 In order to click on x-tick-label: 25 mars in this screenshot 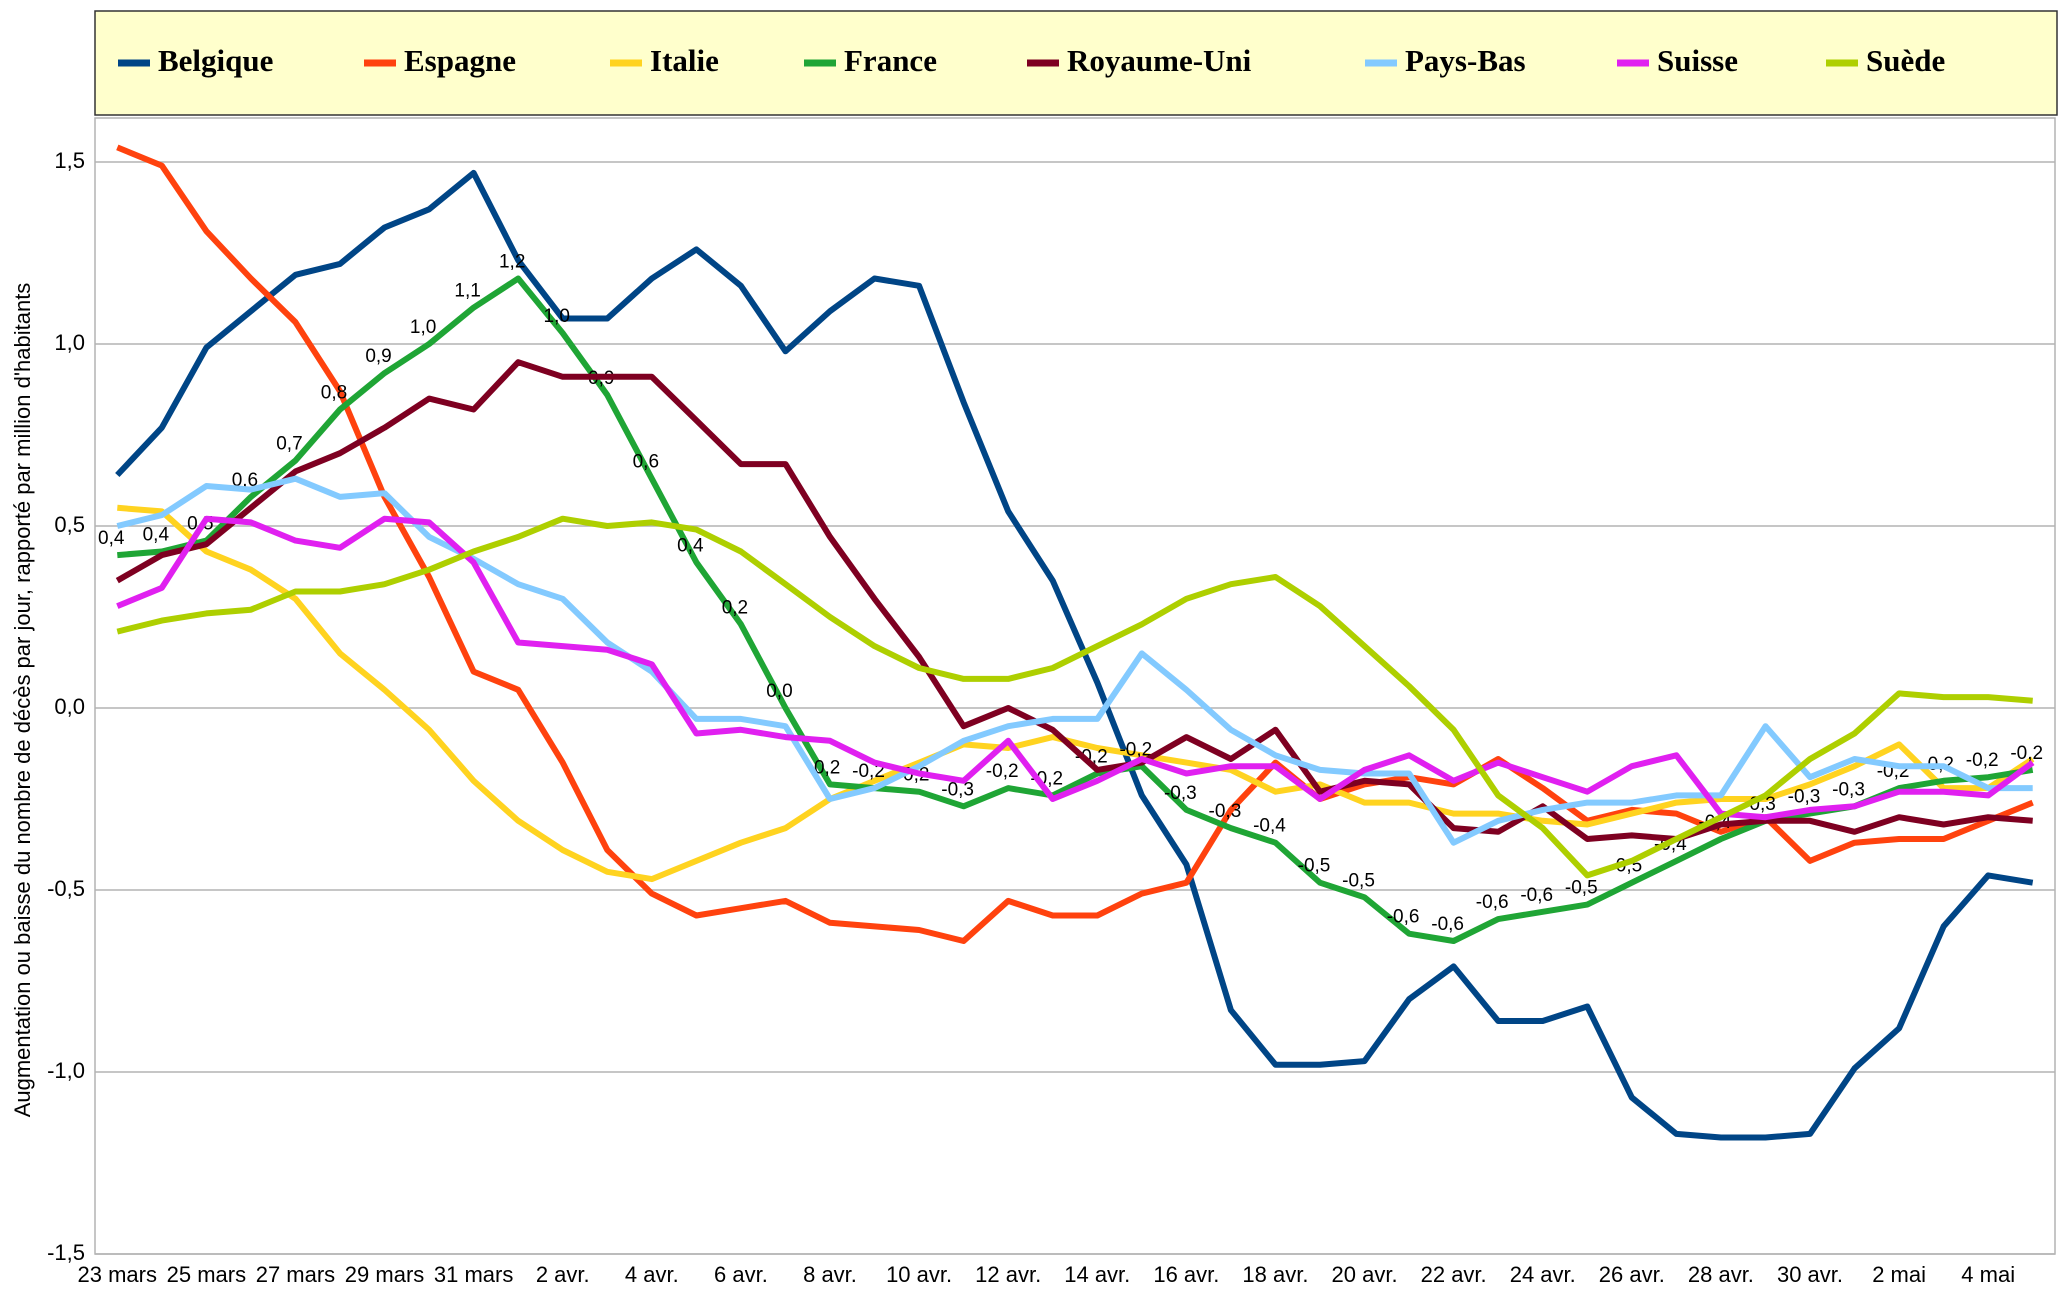, I will do `click(206, 1274)`.